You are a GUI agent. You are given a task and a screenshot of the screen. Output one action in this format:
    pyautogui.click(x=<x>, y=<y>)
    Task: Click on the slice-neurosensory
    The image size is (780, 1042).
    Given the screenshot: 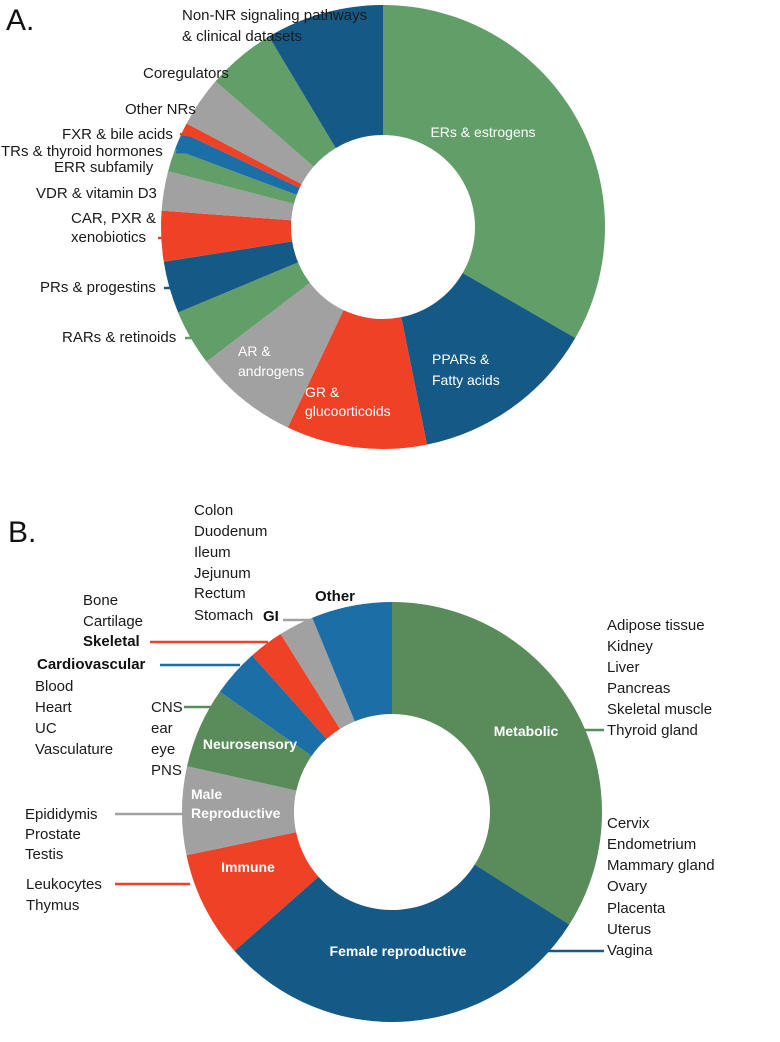 What is the action you would take?
    pyautogui.click(x=249, y=741)
    